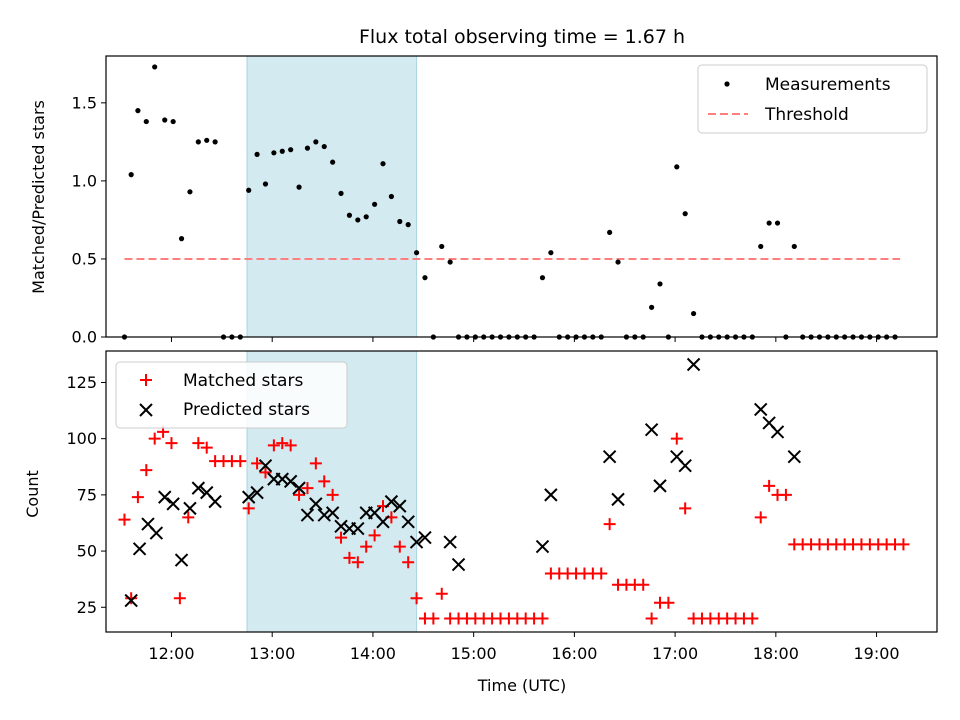 The image size is (960, 720). I want to click on legend-label-threshold: Threshold, so click(806, 115).